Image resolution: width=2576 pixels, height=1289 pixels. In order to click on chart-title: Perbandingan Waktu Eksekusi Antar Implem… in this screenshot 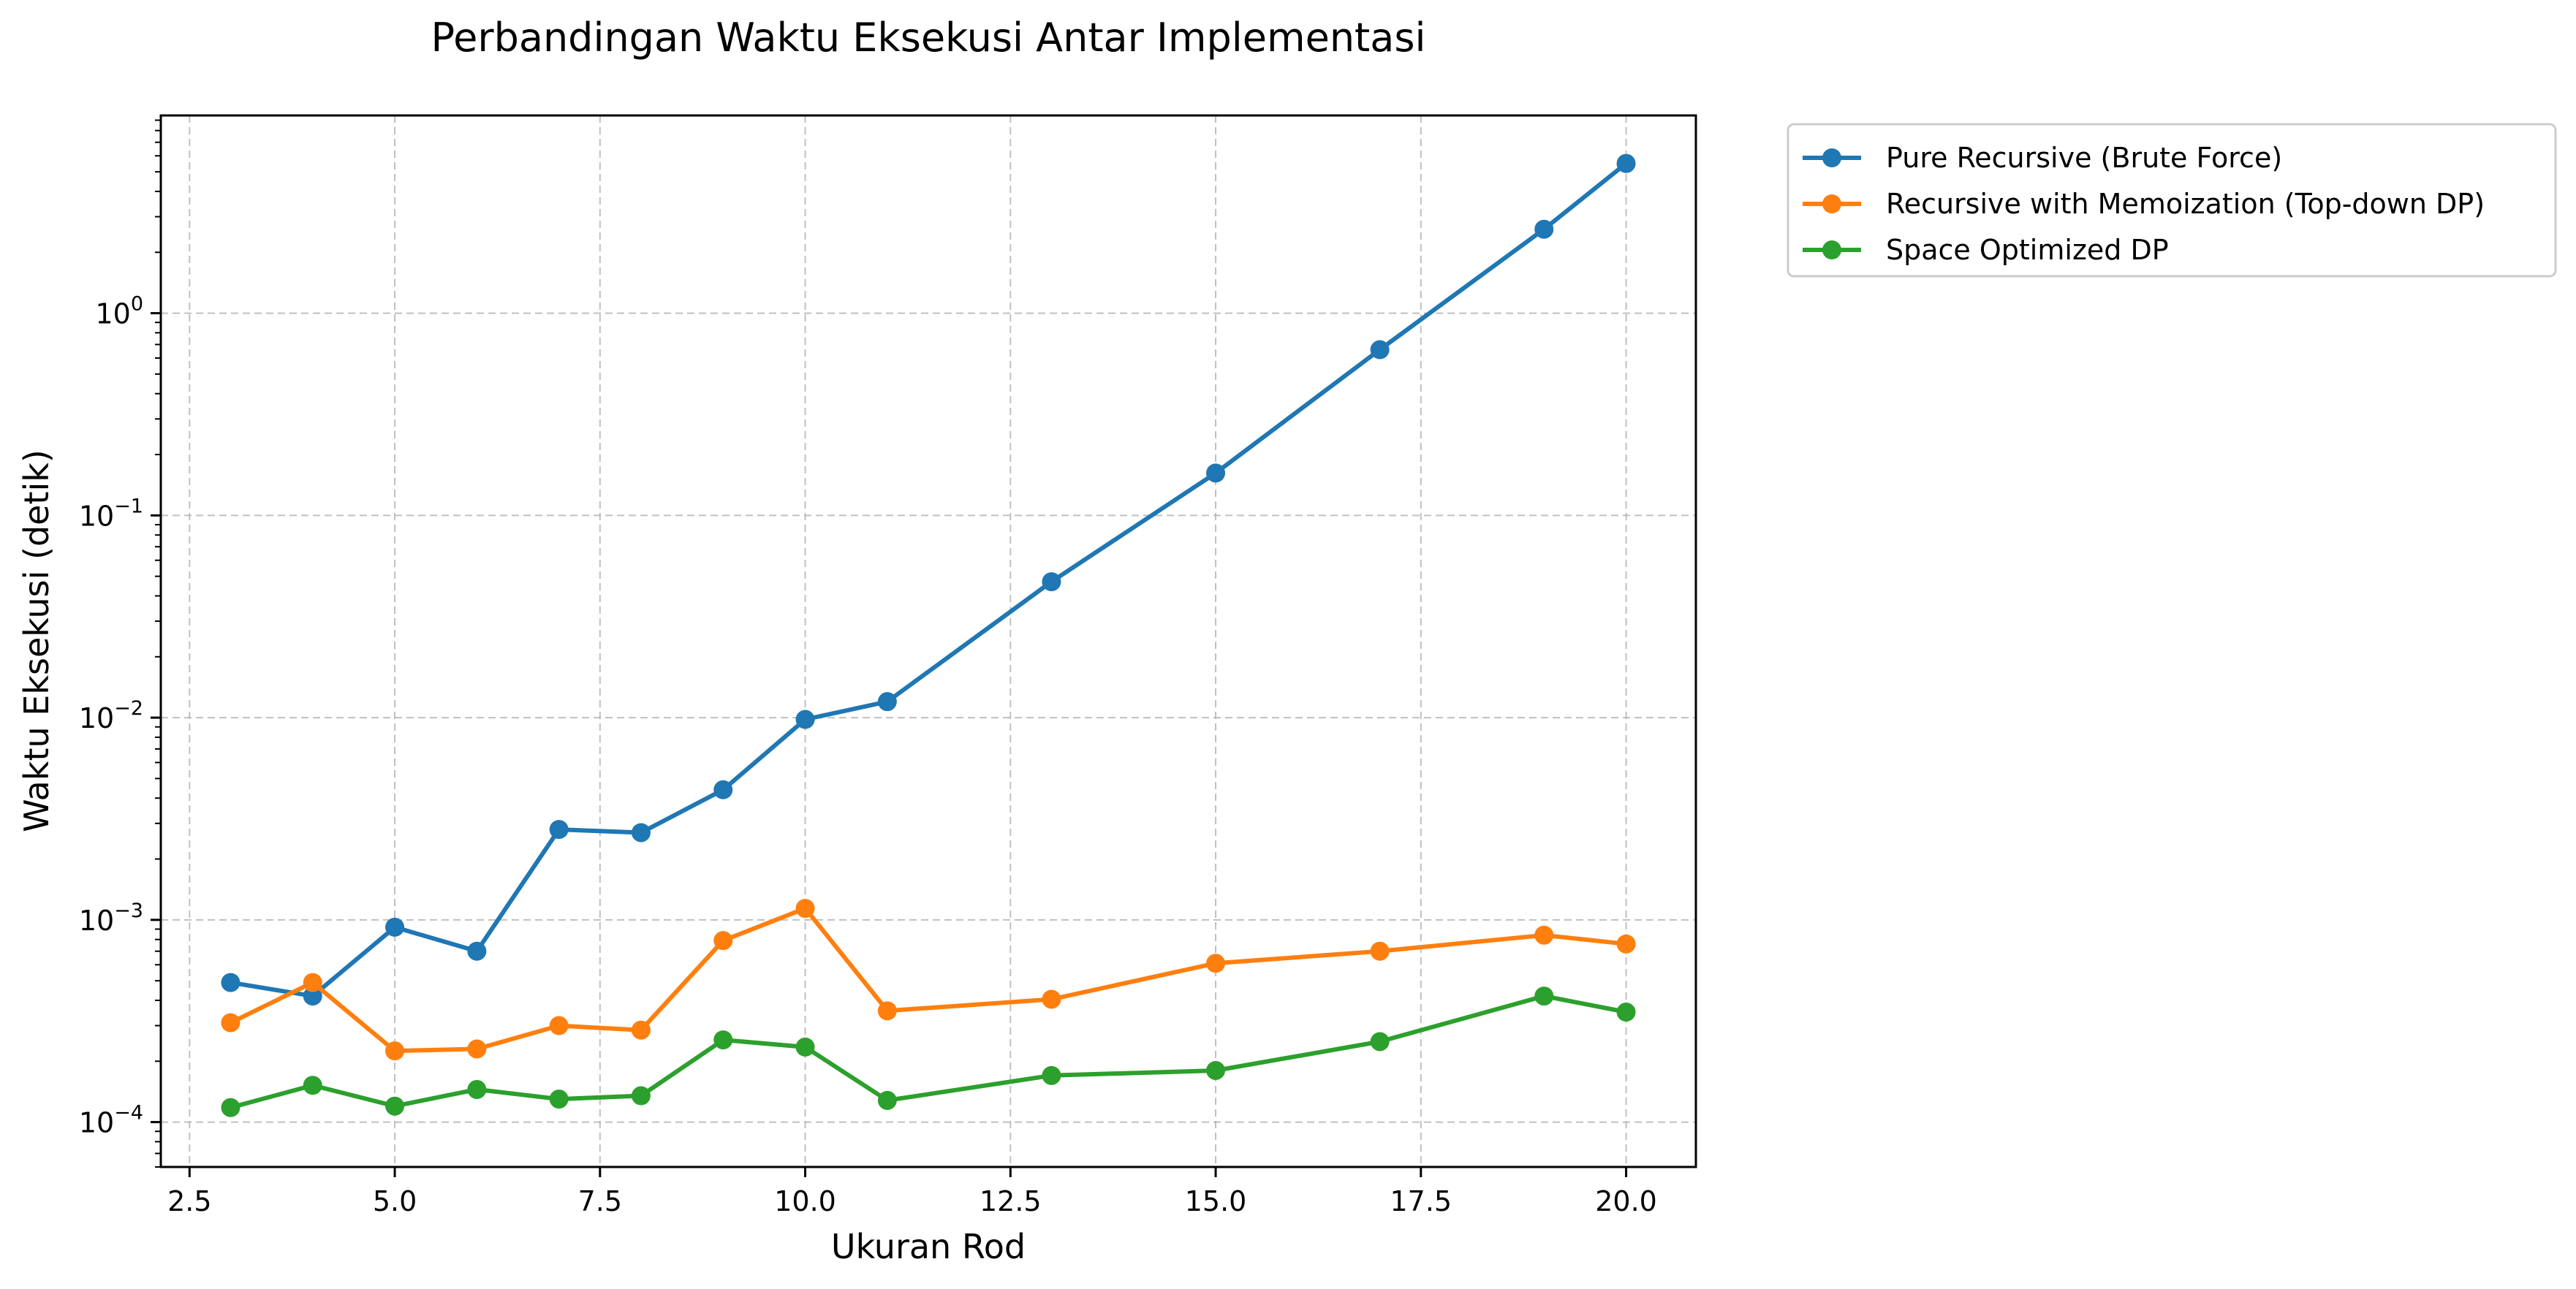, I will do `click(928, 38)`.